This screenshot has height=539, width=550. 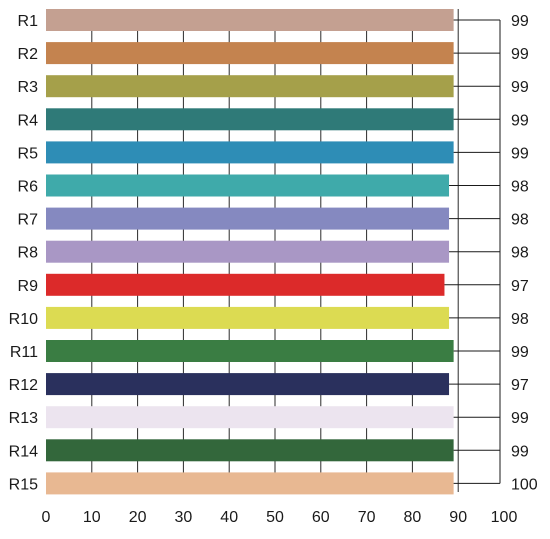 What do you see at coordinates (28, 153) in the screenshot?
I see `category-label: R5` at bounding box center [28, 153].